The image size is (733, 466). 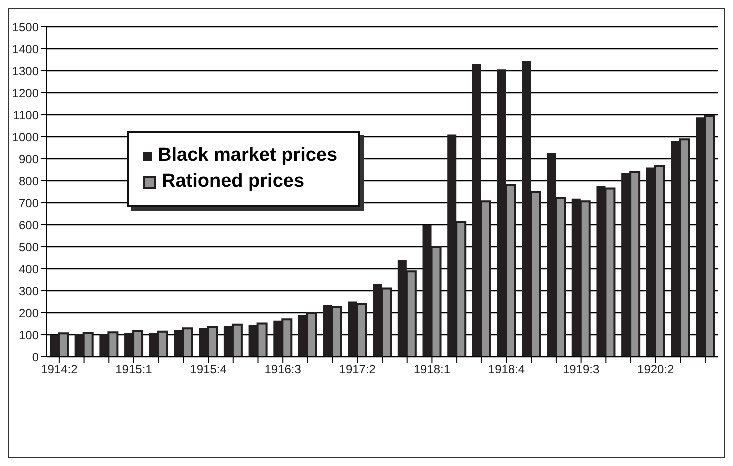 What do you see at coordinates (581, 369) in the screenshot?
I see `x-tick-label: 1919:3` at bounding box center [581, 369].